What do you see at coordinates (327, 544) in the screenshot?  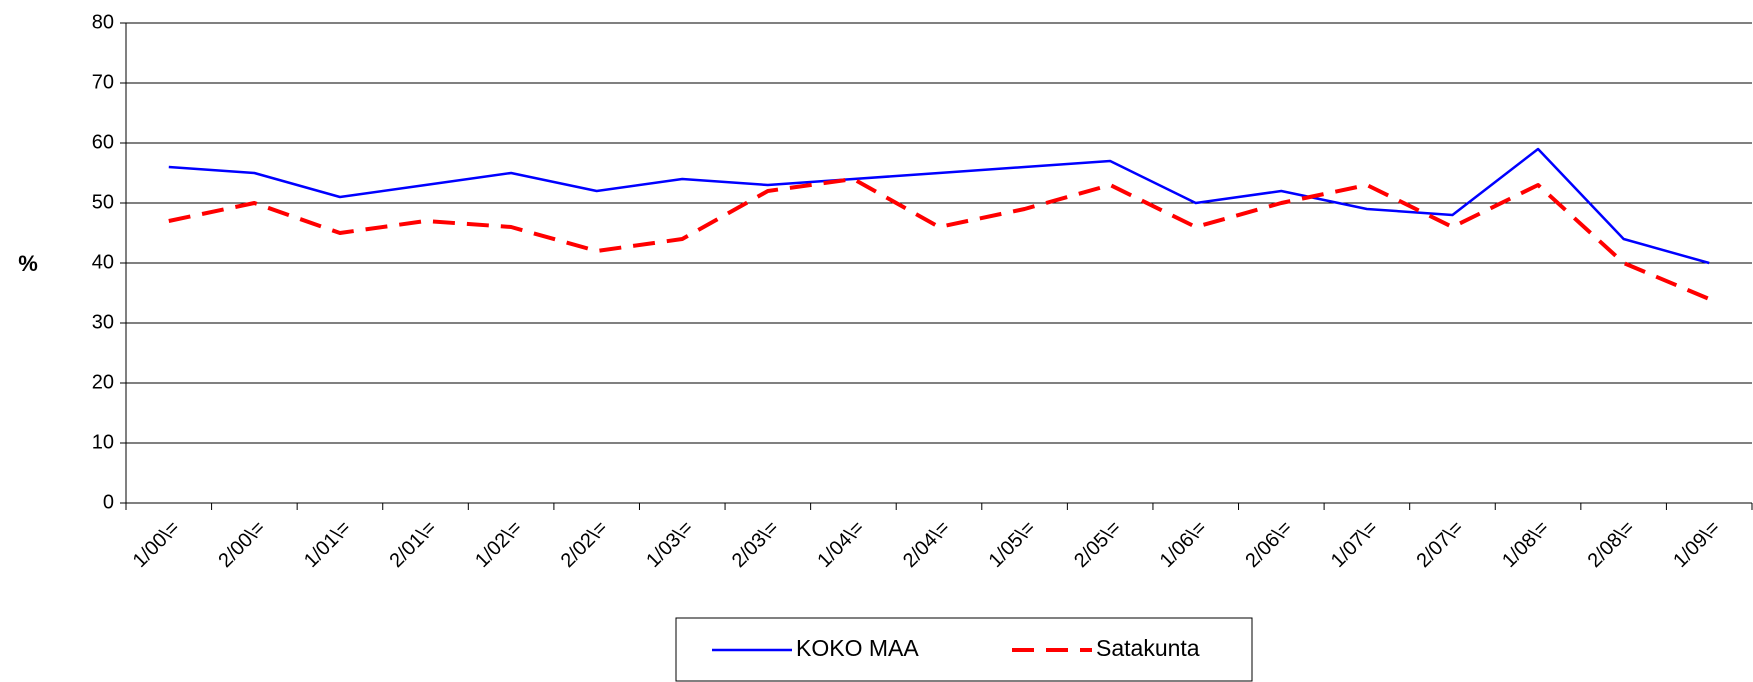 I see `x-tick-label: 1/01\=` at bounding box center [327, 544].